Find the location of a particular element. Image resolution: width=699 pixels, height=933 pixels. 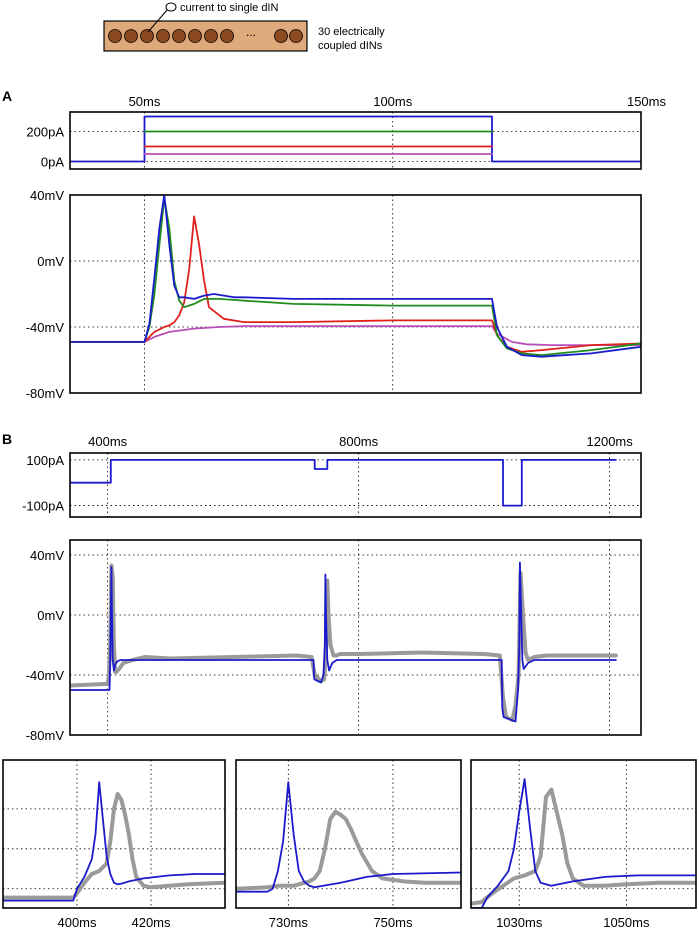

x-tick-label: 1200ms is located at coordinates (610, 441).